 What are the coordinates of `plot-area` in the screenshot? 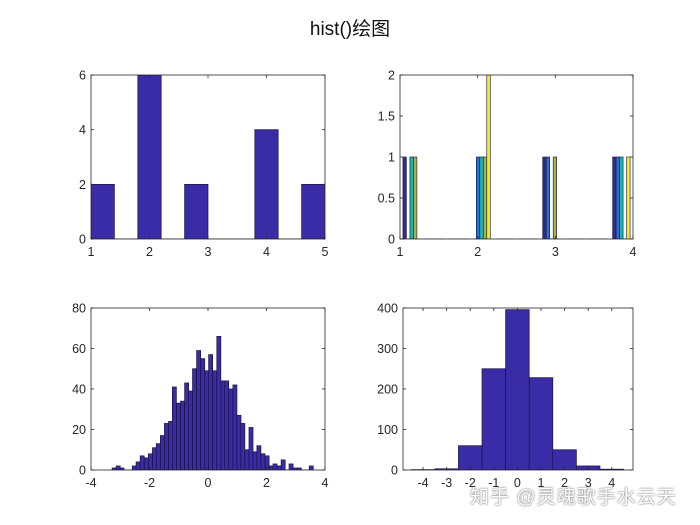 It's located at (516, 157).